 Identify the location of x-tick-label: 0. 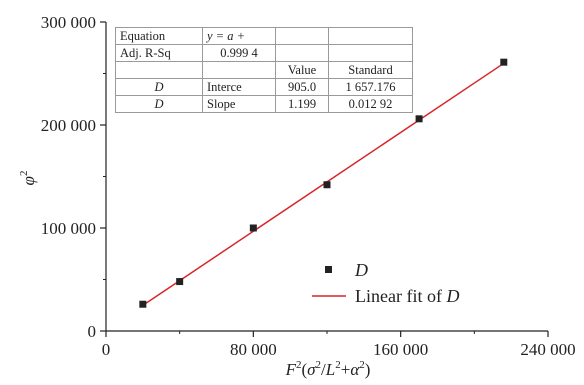
(106, 349).